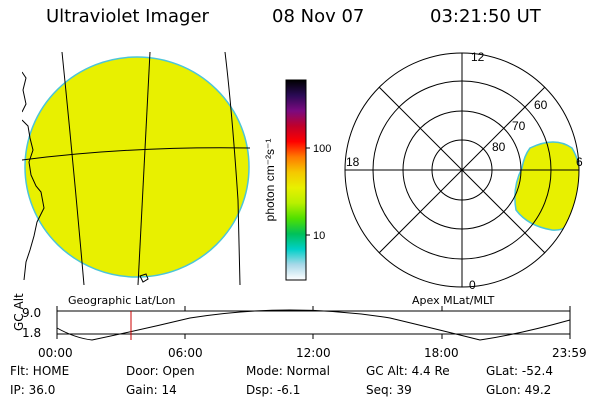 The height and width of the screenshot is (400, 600). I want to click on mlt-12-label: 12, so click(478, 57).